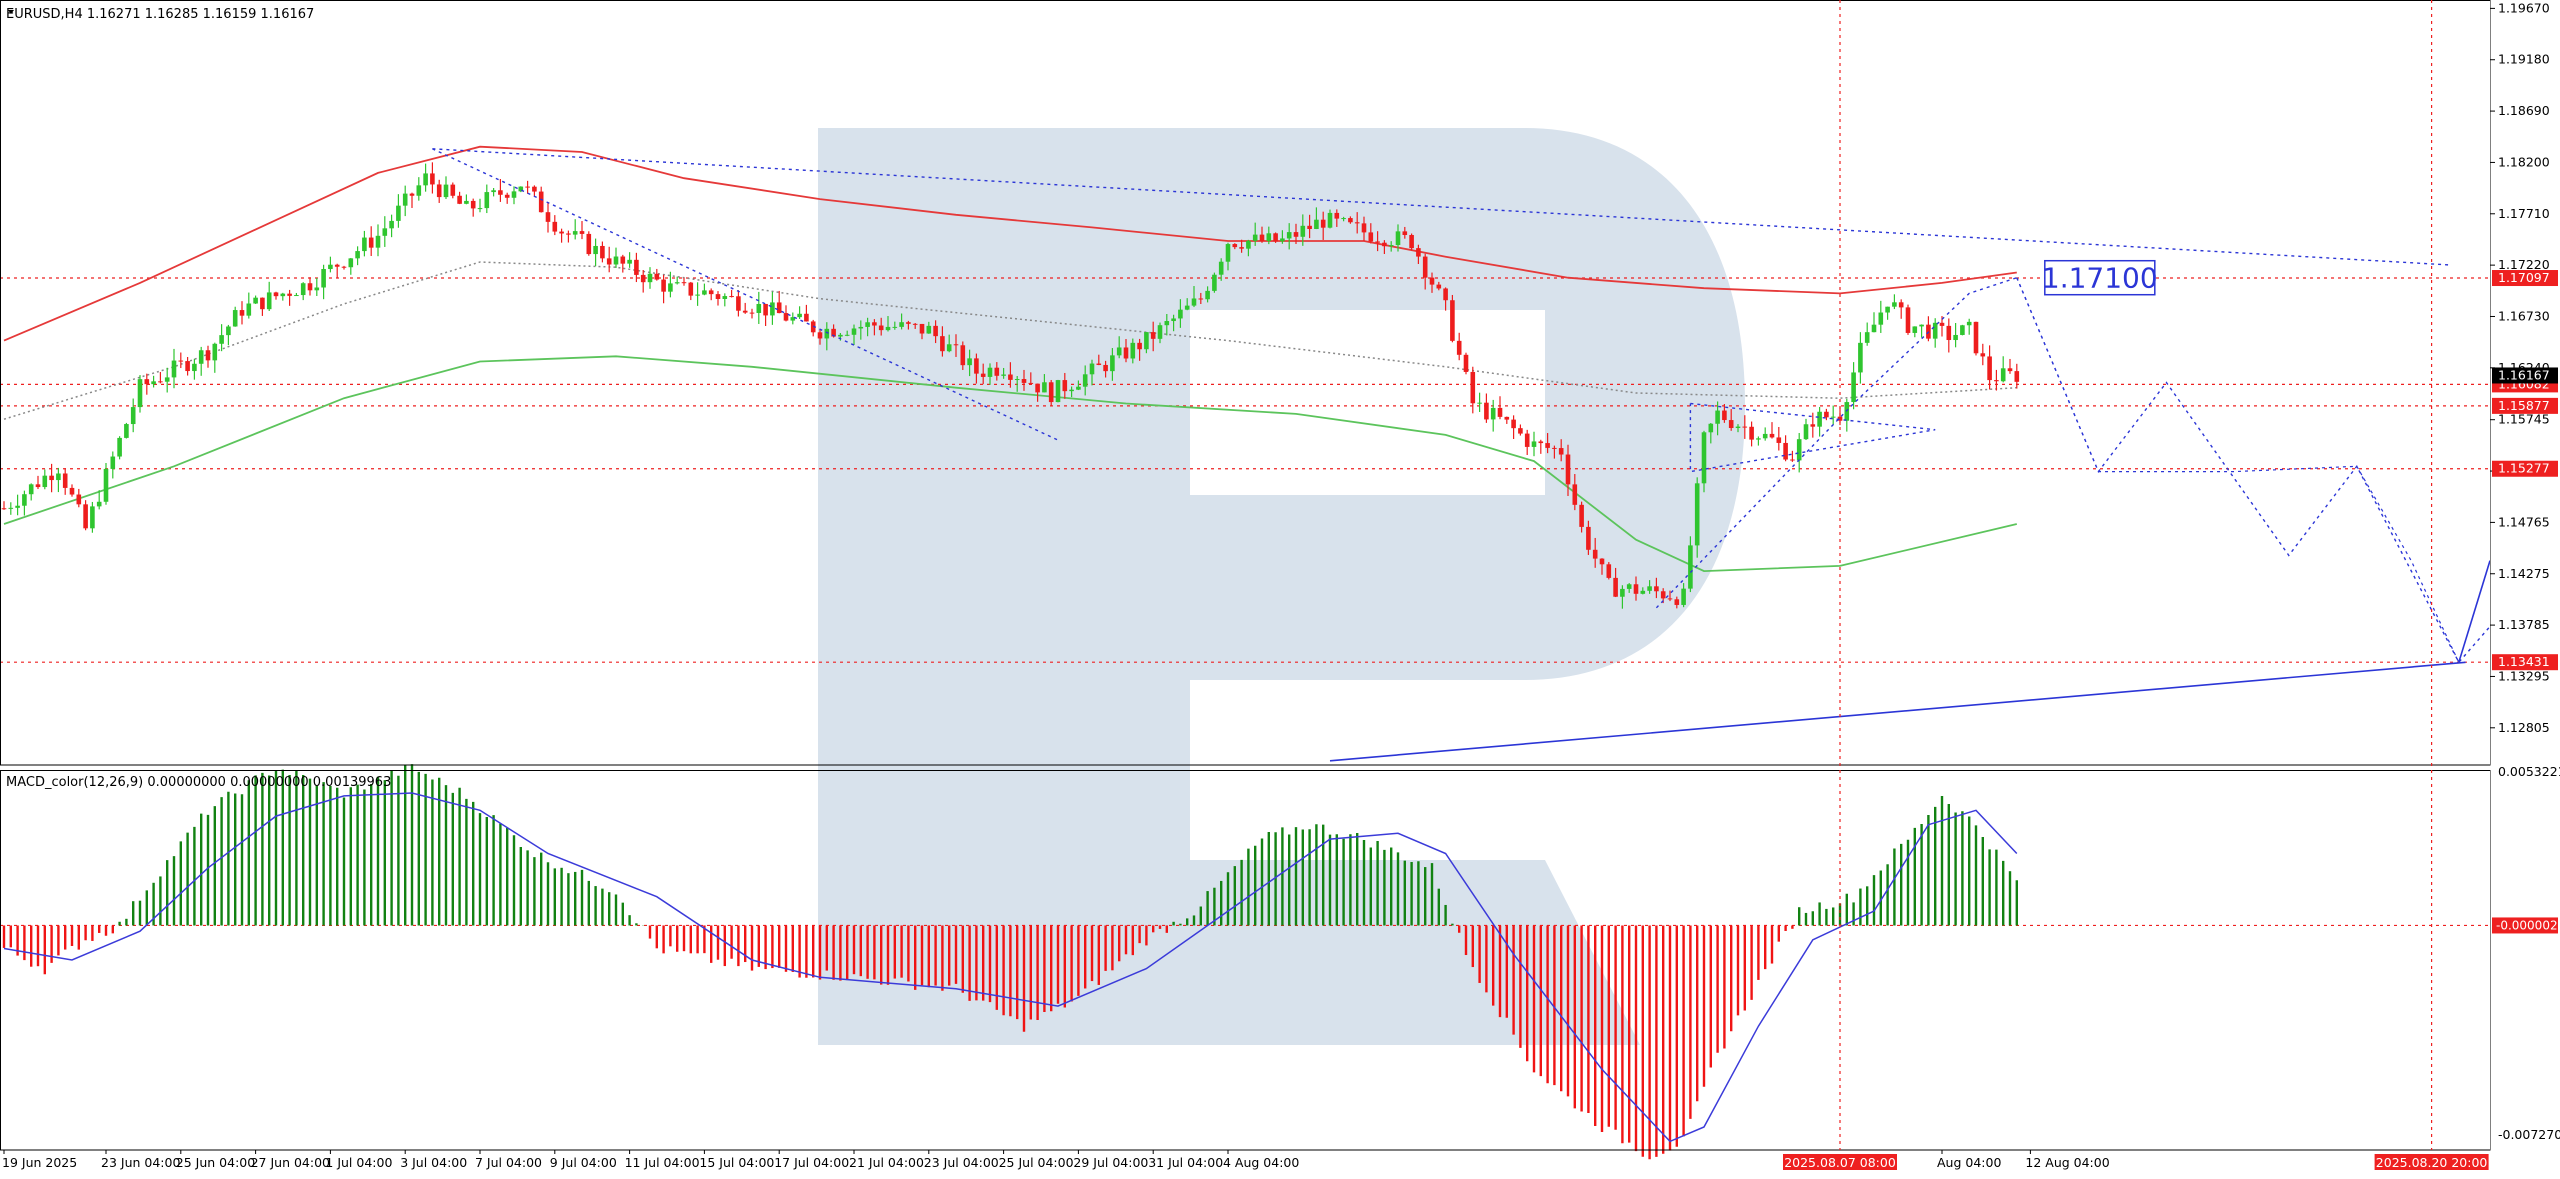 The width and height of the screenshot is (2560, 1179). What do you see at coordinates (2524, 624) in the screenshot?
I see `price-tick-label: 1.13785` at bounding box center [2524, 624].